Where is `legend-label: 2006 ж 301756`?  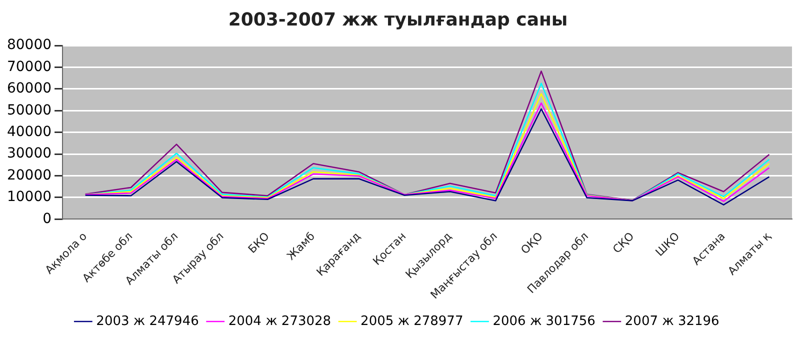 legend-label: 2006 ж 301756 is located at coordinates (544, 321).